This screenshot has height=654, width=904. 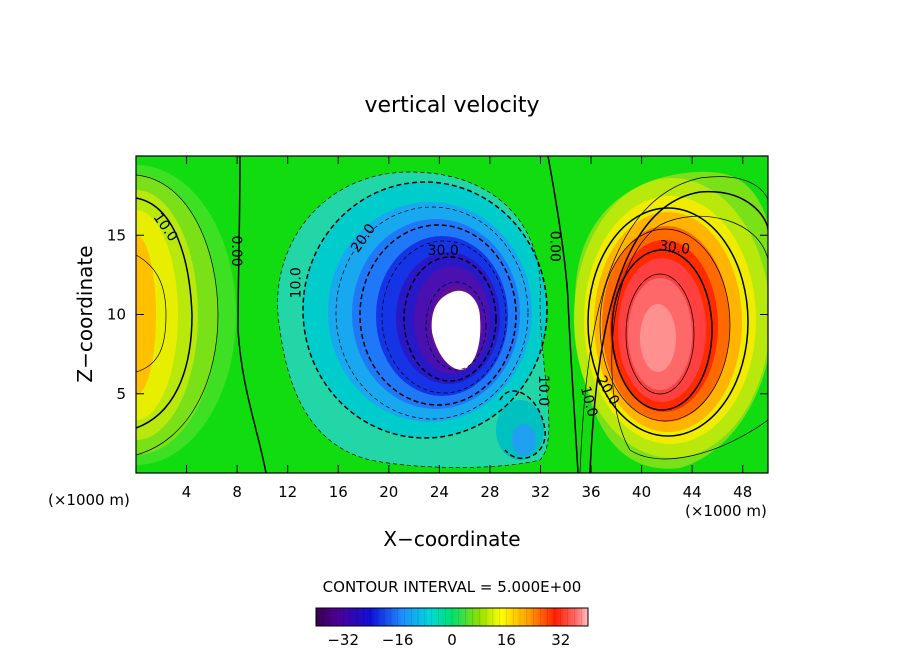 What do you see at coordinates (343, 640) in the screenshot?
I see `colorbar-tick-label: −32` at bounding box center [343, 640].